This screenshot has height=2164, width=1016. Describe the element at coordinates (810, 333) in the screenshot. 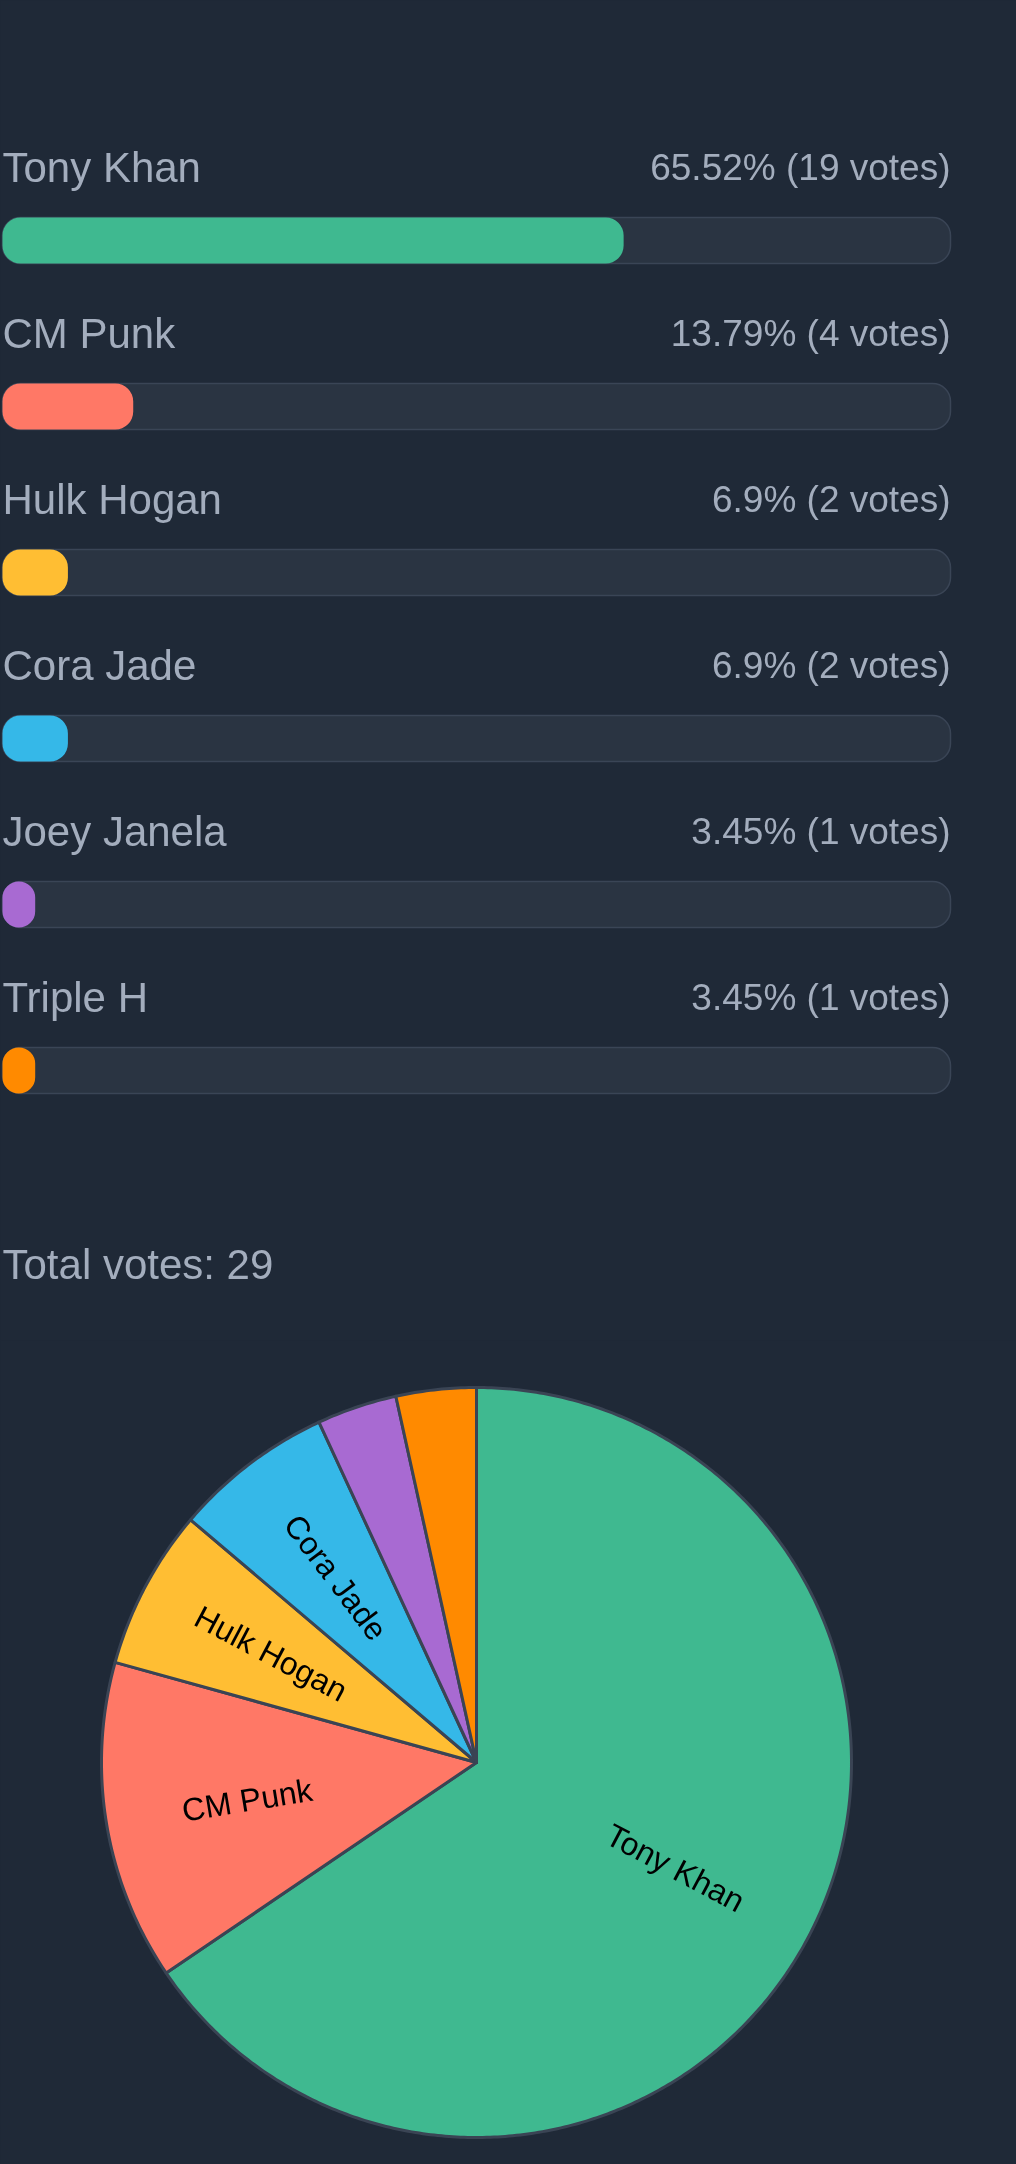

I see `data-label: 13.79% (4 votes)` at that location.